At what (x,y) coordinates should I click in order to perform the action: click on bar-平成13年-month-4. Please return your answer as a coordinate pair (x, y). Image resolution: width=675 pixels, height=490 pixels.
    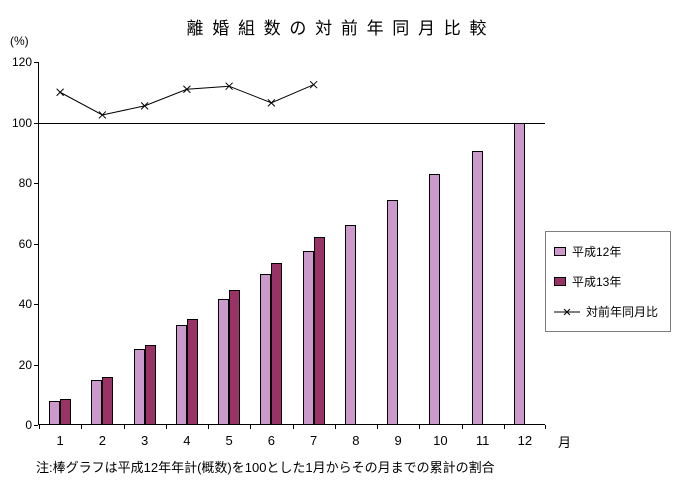
    Looking at the image, I should click on (192, 372).